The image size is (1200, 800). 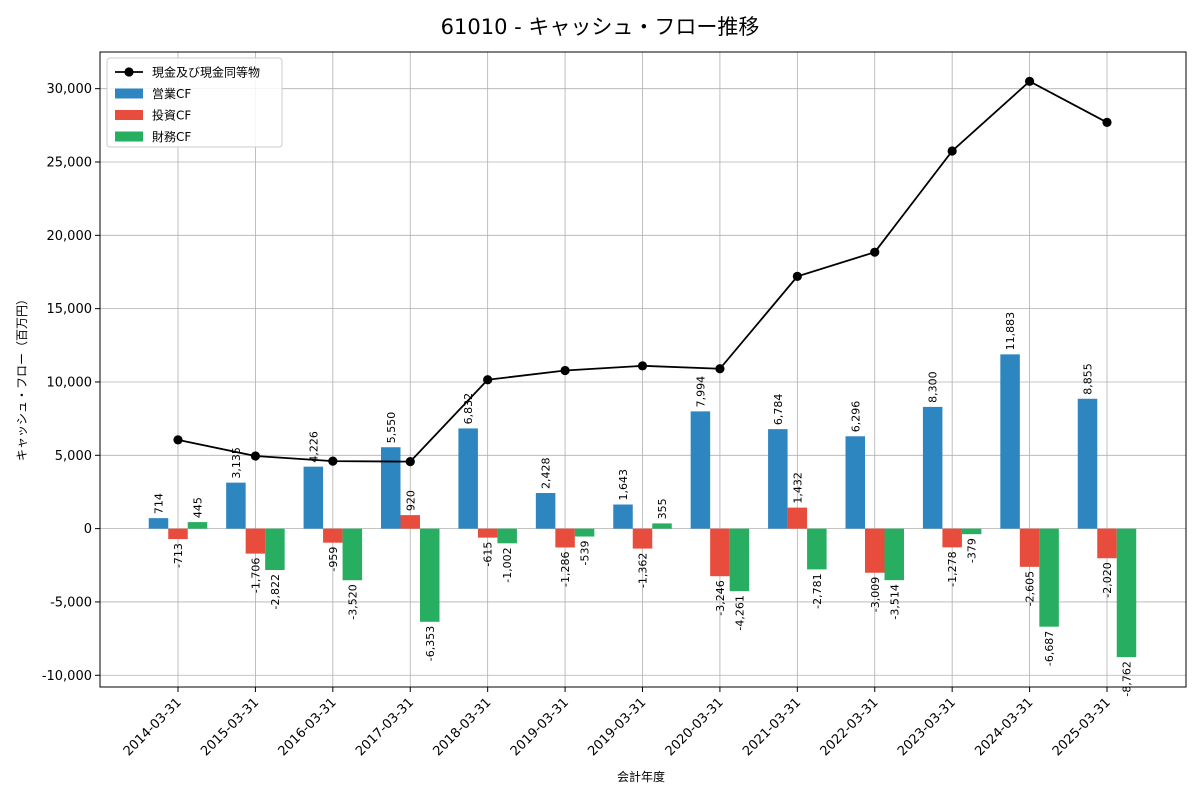 What do you see at coordinates (70, 236) in the screenshot?
I see `y-tick-label: 20,000` at bounding box center [70, 236].